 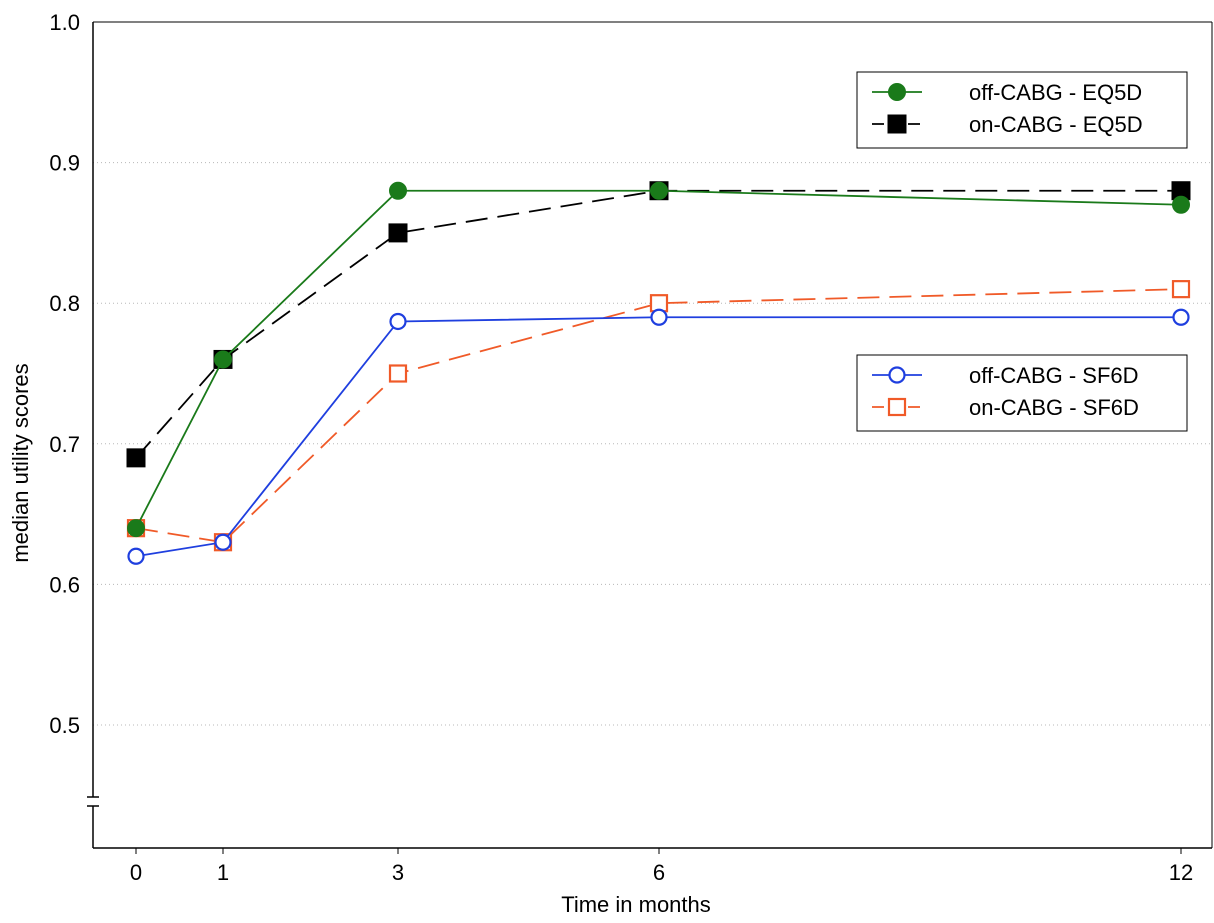 I want to click on y-tick-label: 0.6, so click(x=64, y=584).